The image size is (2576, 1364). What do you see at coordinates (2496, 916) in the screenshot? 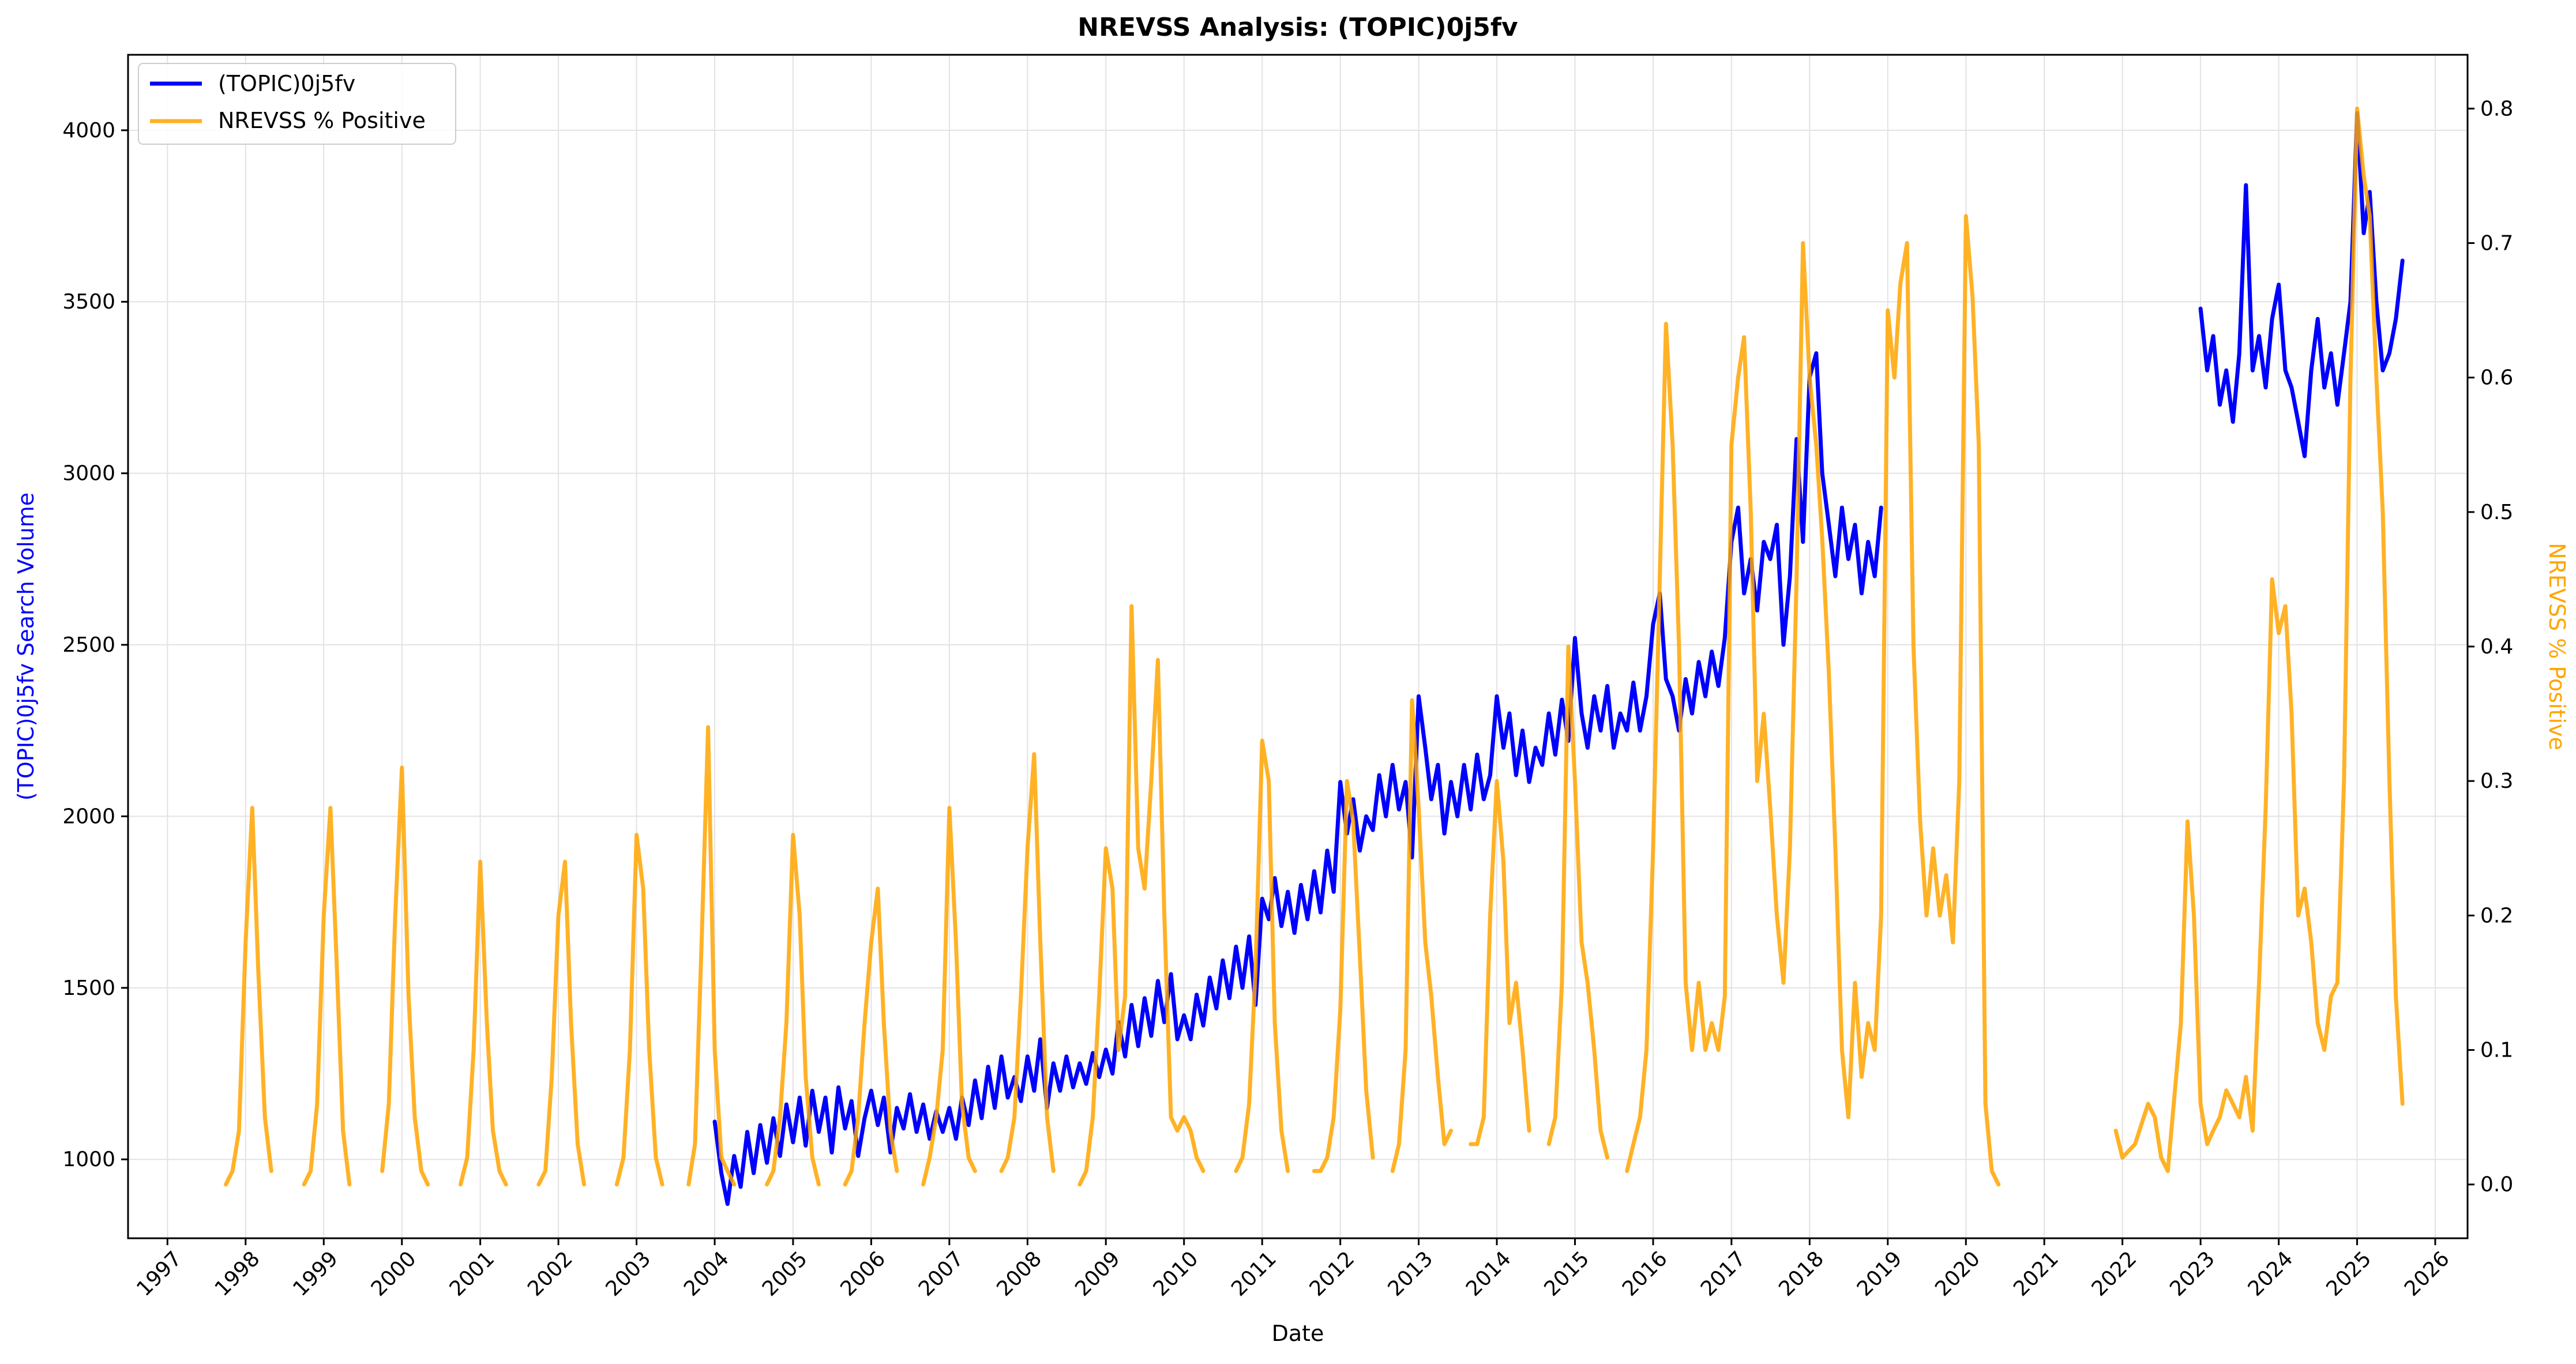
I see `y-tick-label-right: 0.2` at bounding box center [2496, 916].